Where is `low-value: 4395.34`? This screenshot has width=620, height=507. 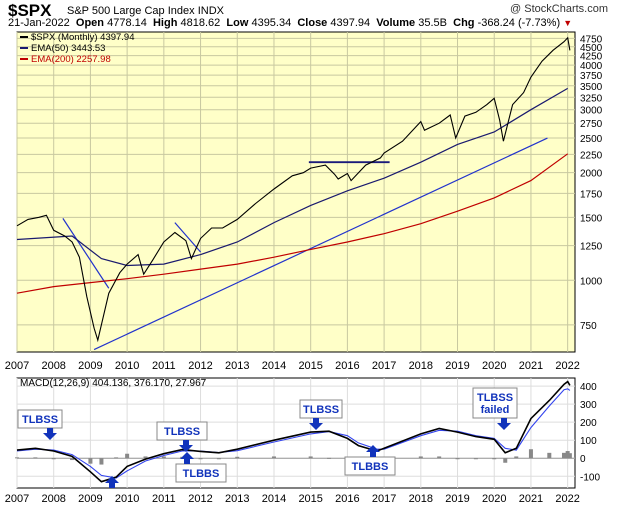 low-value: 4395.34 is located at coordinates (271, 23).